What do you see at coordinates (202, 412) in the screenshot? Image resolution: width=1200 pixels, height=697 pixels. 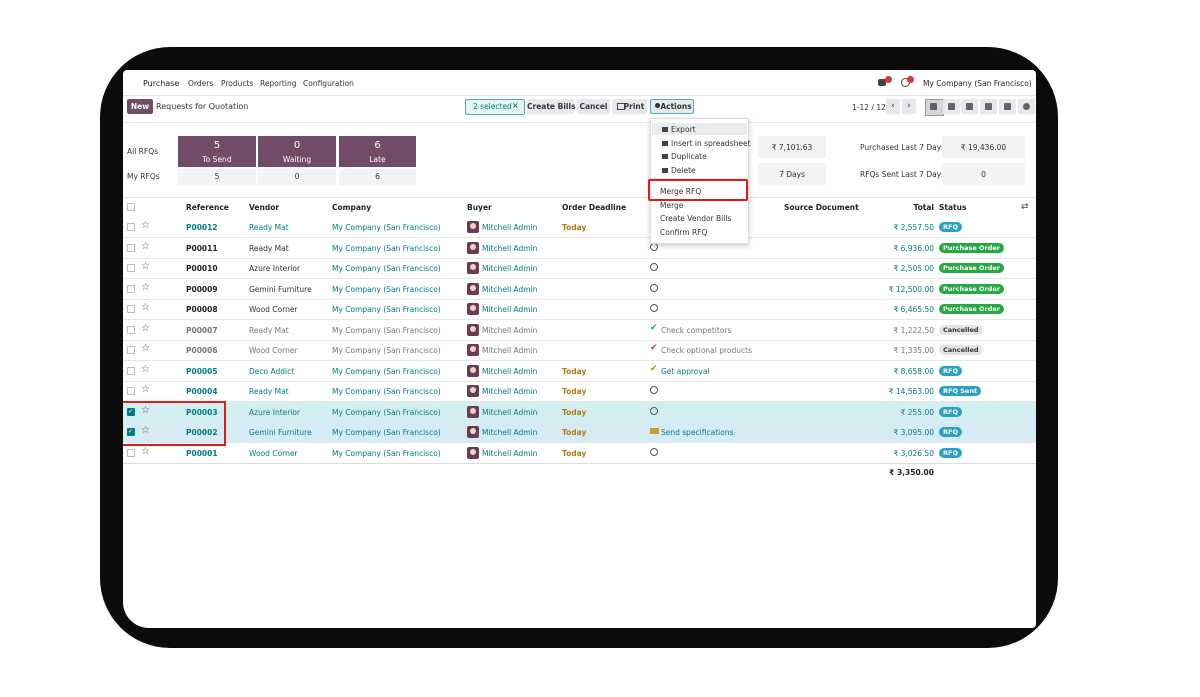 I see `reference: P00003` at bounding box center [202, 412].